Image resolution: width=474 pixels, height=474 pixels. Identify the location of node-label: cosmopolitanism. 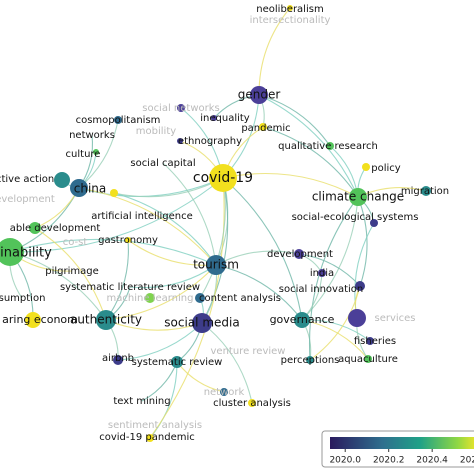
(118, 120).